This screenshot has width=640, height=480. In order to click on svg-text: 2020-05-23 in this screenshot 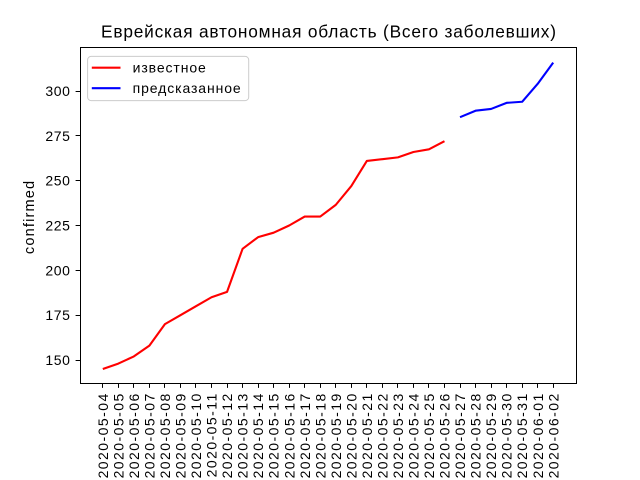, I will do `click(398, 435)`.